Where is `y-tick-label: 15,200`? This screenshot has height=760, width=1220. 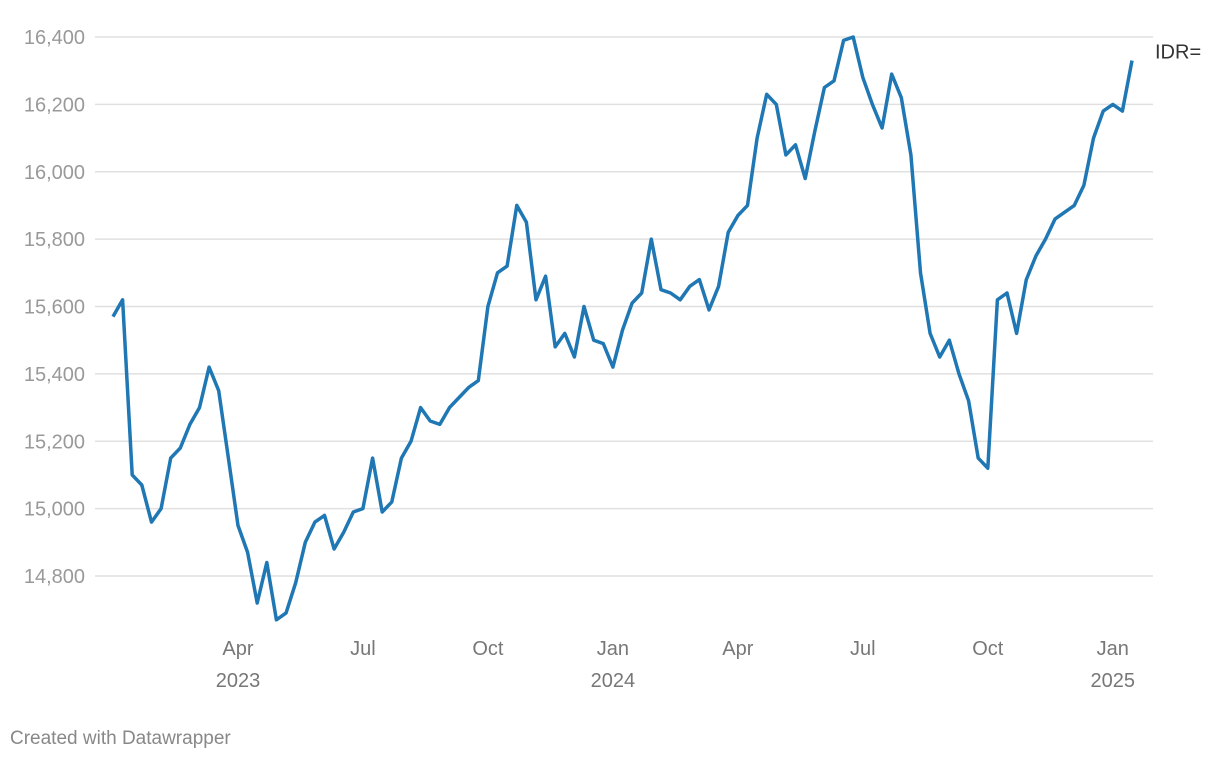 y-tick-label: 15,200 is located at coordinates (54, 442).